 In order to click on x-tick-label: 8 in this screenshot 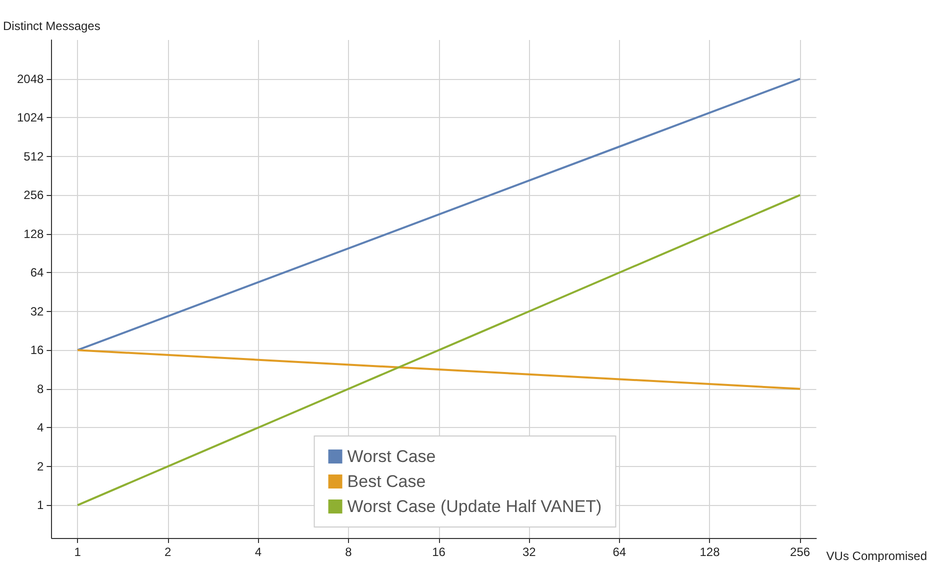, I will do `click(348, 552)`.